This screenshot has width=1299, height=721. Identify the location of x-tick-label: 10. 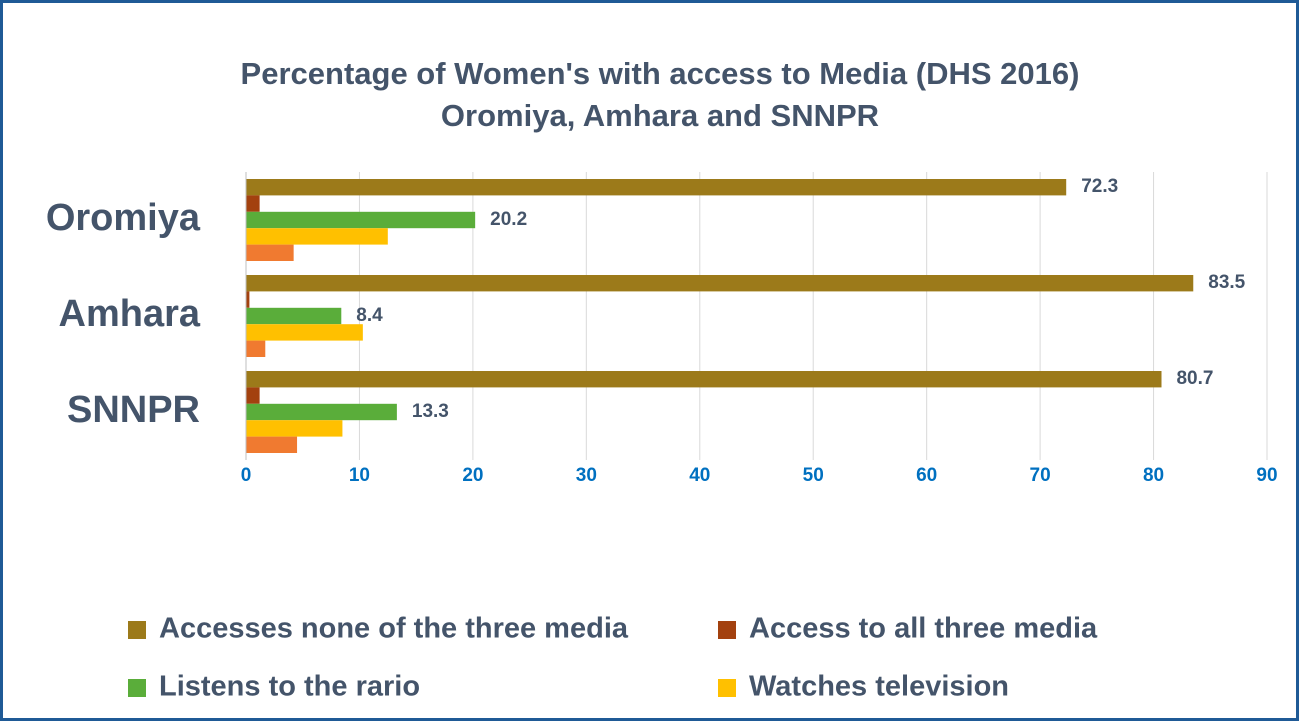
(359, 475).